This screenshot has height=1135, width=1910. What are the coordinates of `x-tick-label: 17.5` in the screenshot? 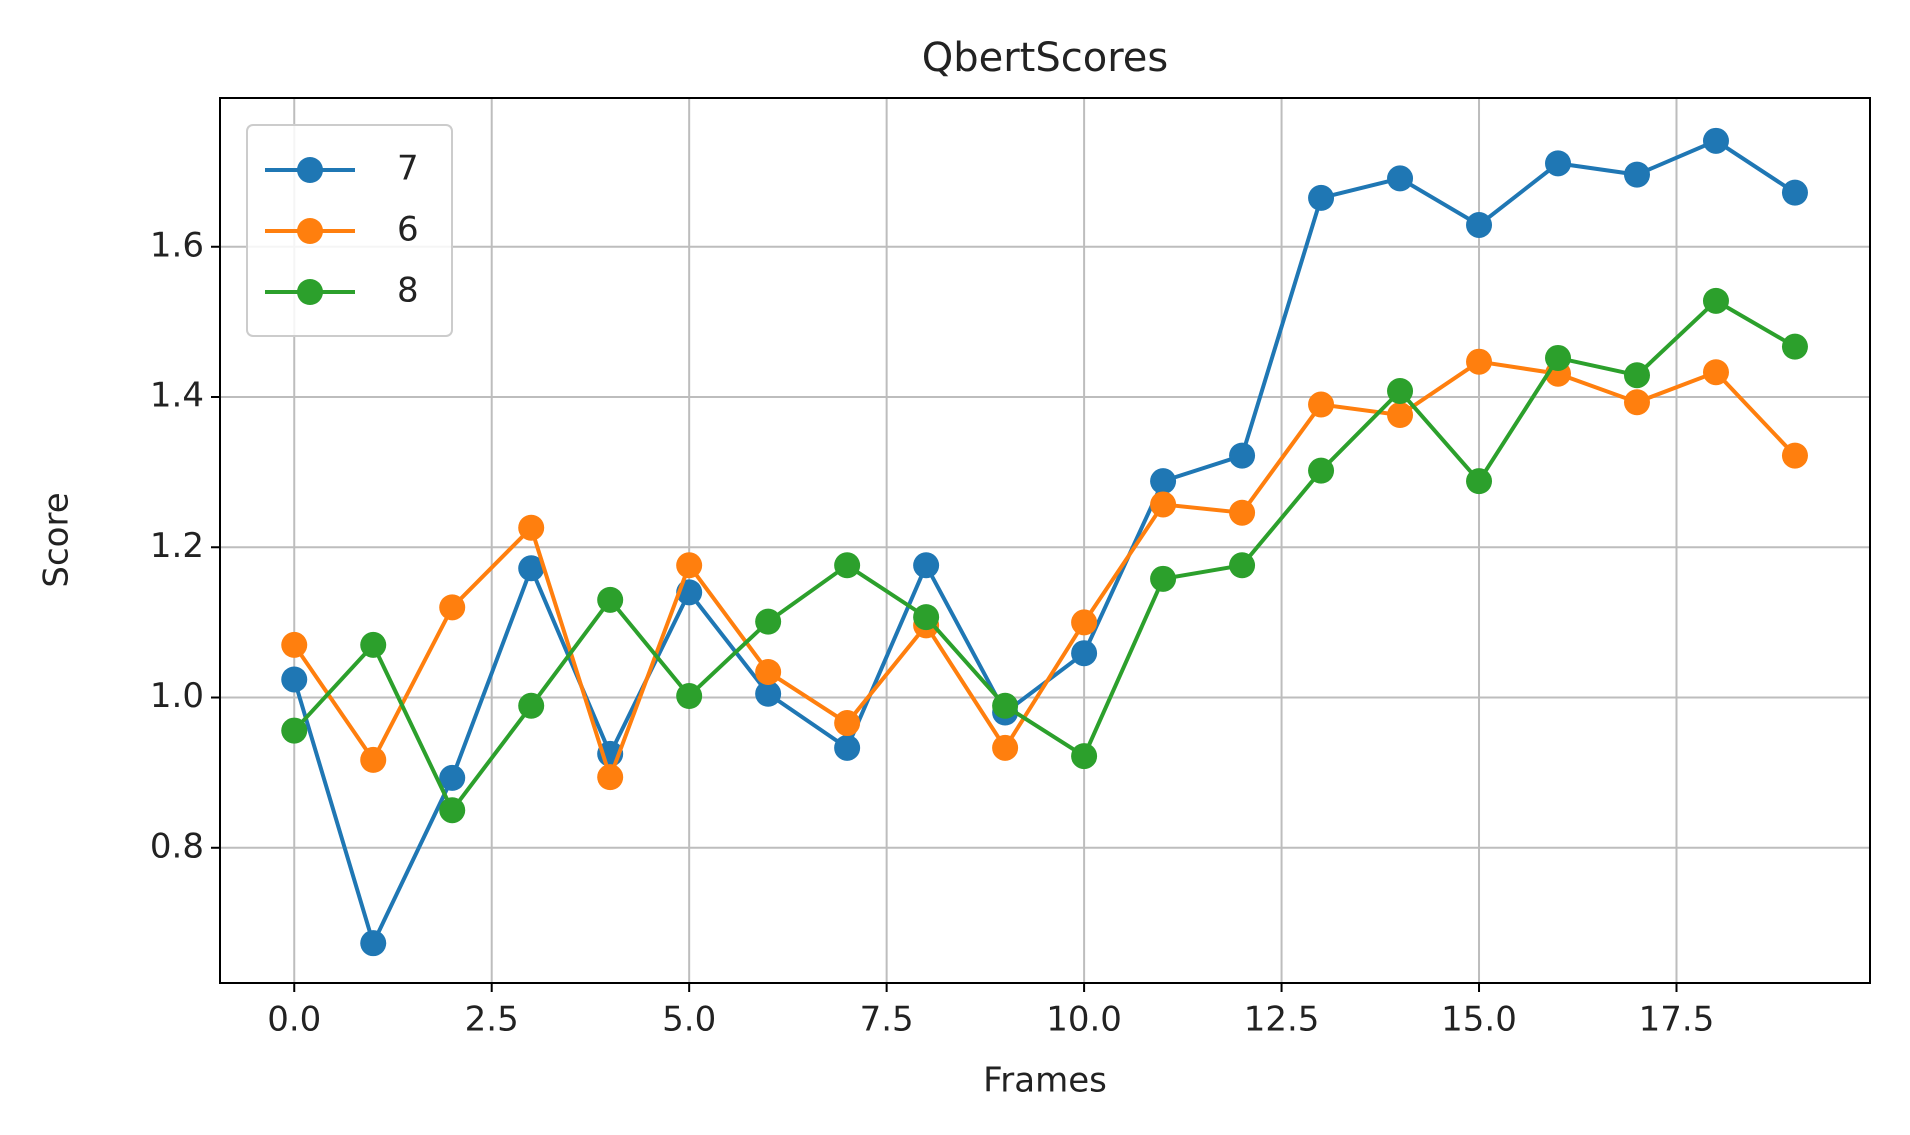 It's located at (1677, 1020).